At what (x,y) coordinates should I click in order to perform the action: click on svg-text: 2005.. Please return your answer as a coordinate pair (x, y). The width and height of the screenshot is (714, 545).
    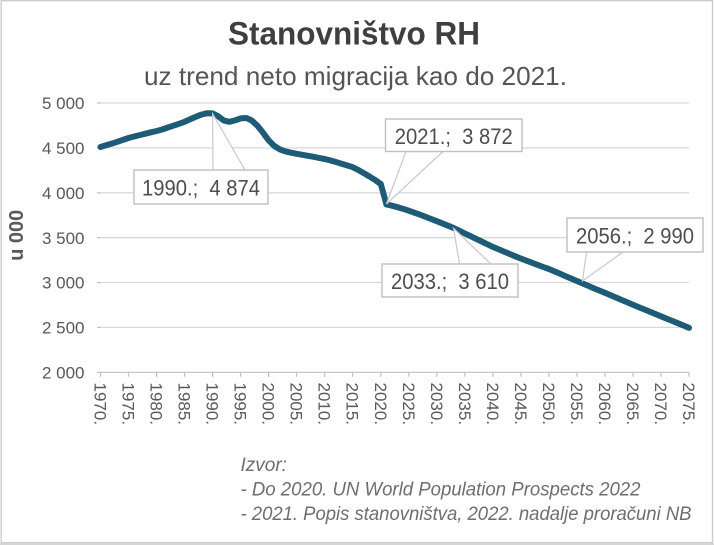
    Looking at the image, I should click on (296, 404).